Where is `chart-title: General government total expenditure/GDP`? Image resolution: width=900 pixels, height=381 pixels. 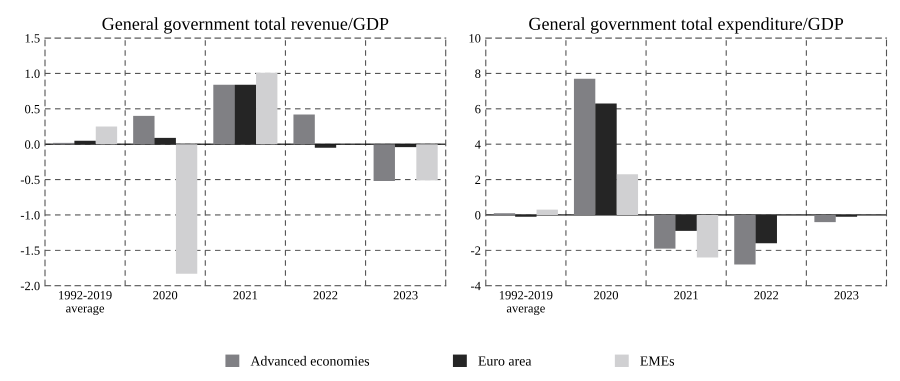 chart-title: General government total expenditure/GDP is located at coordinates (686, 25).